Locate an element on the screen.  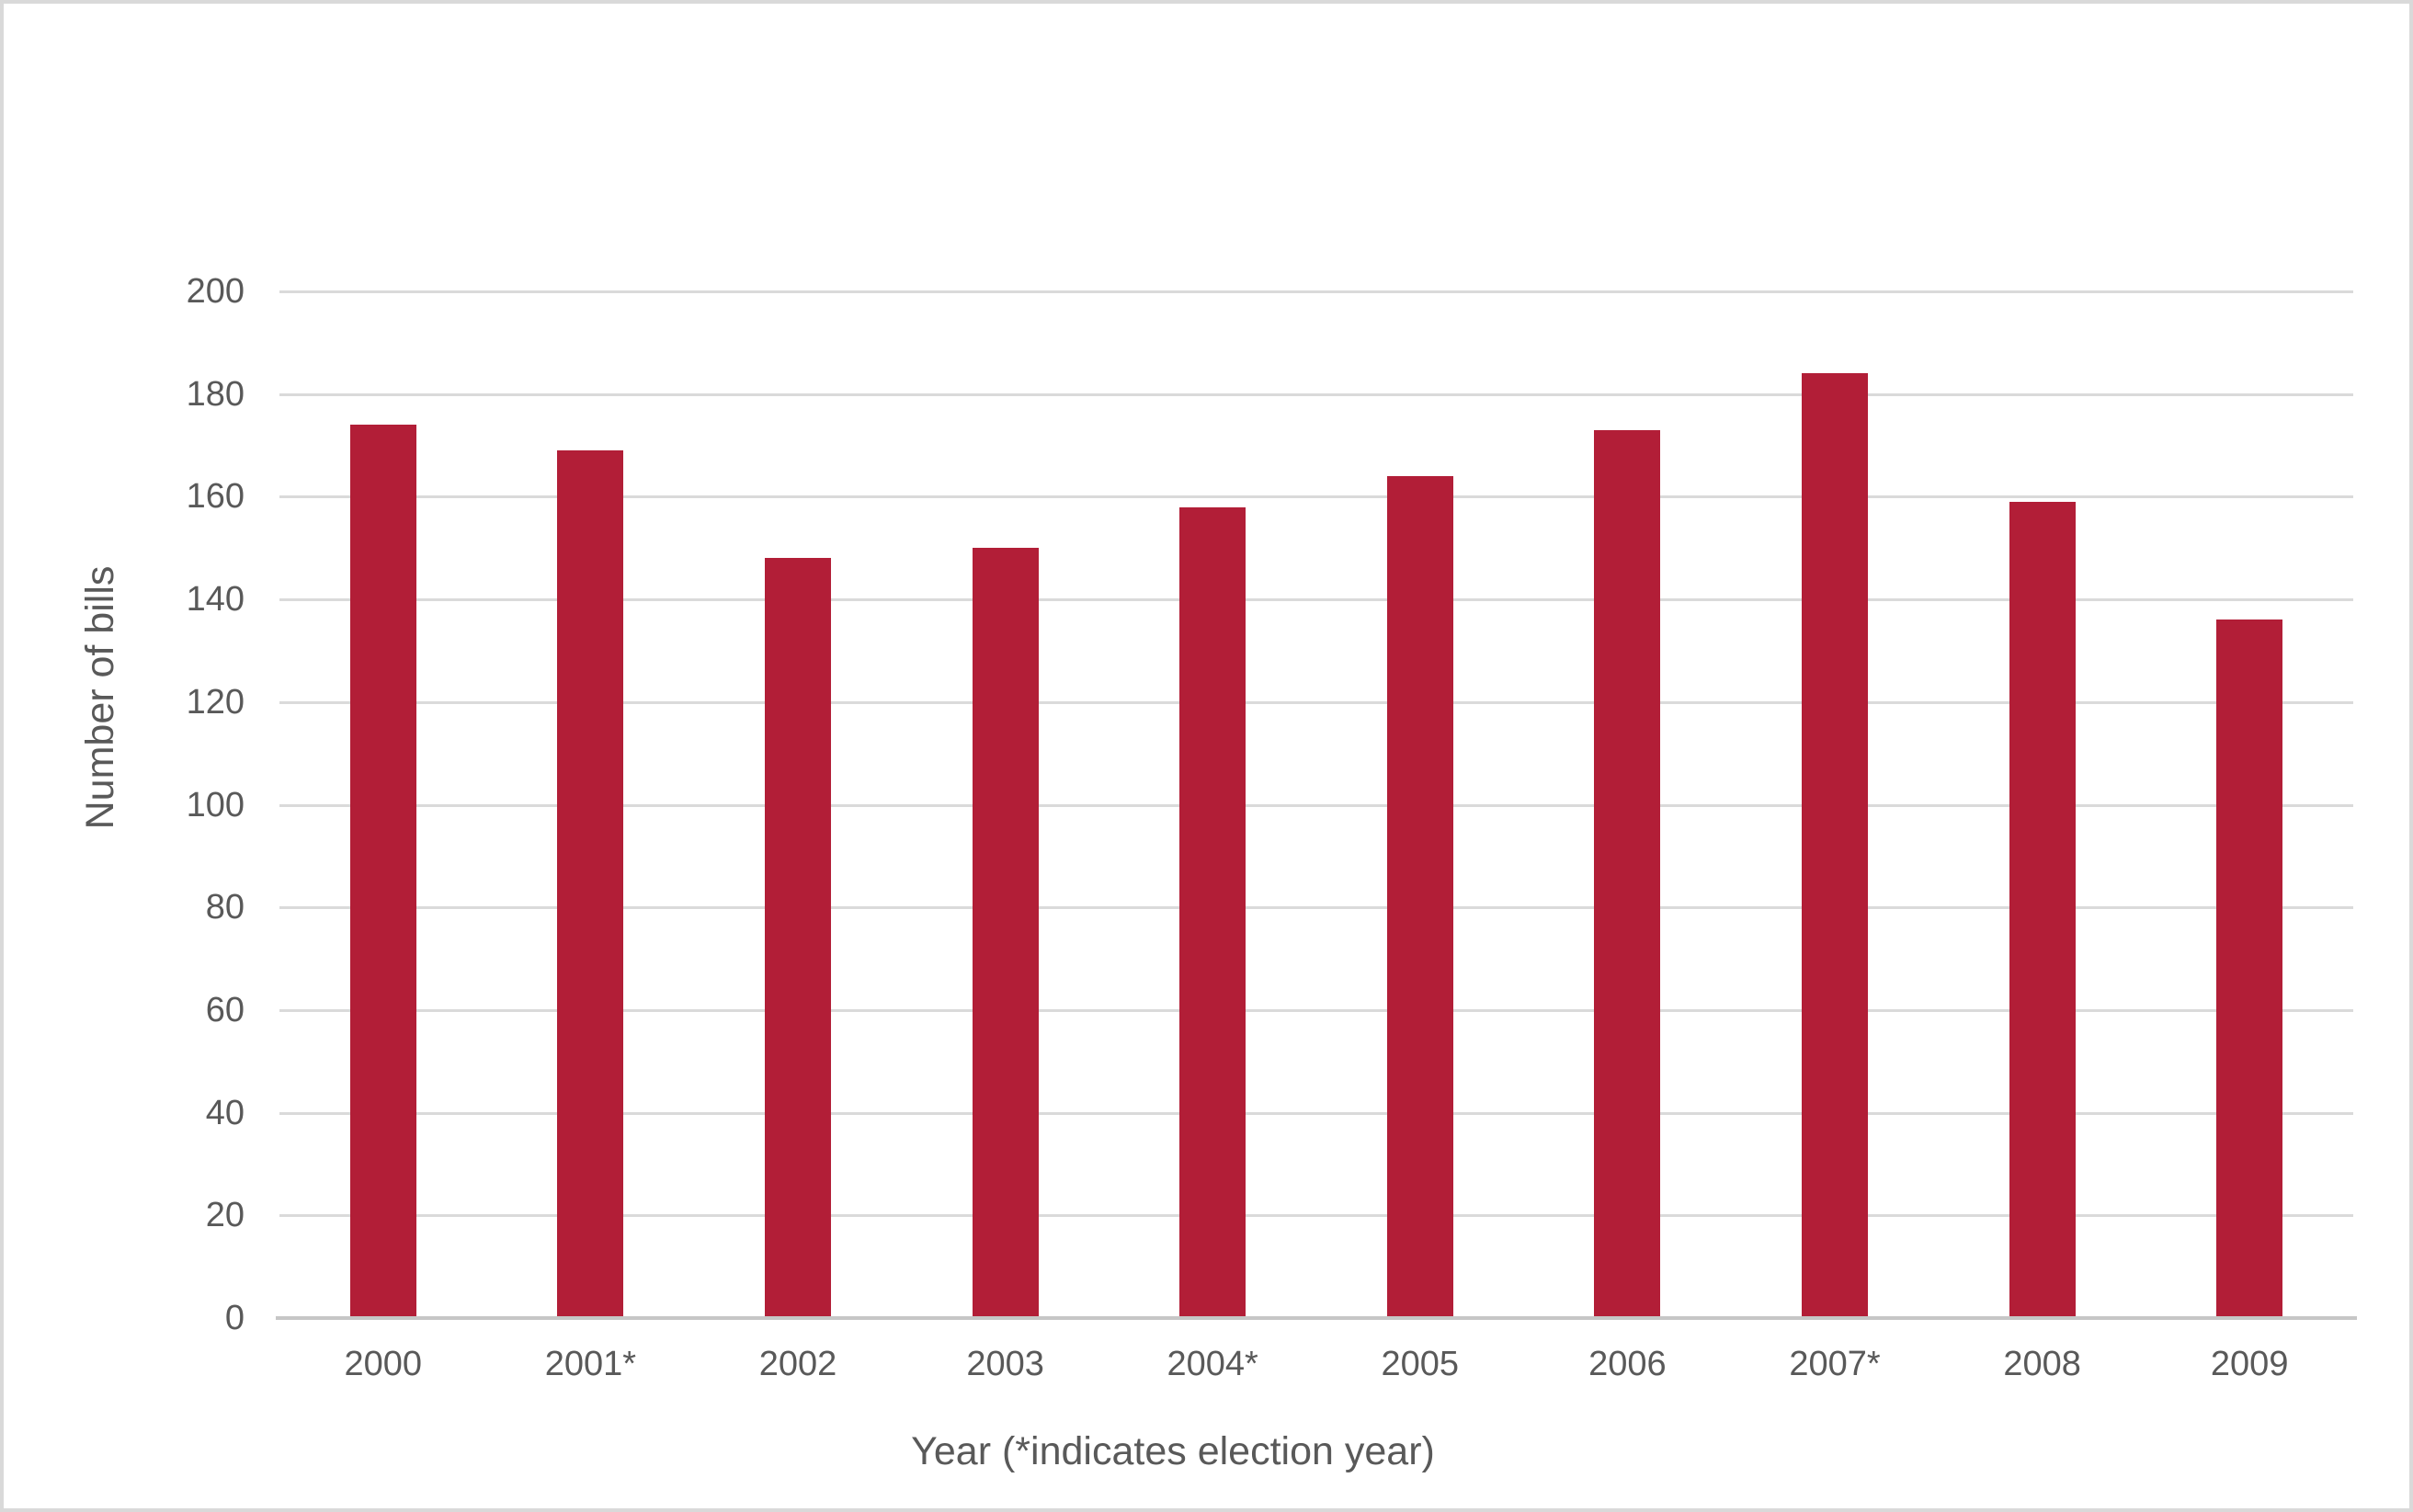
x-tick-label-2002: 2002 is located at coordinates (797, 1364).